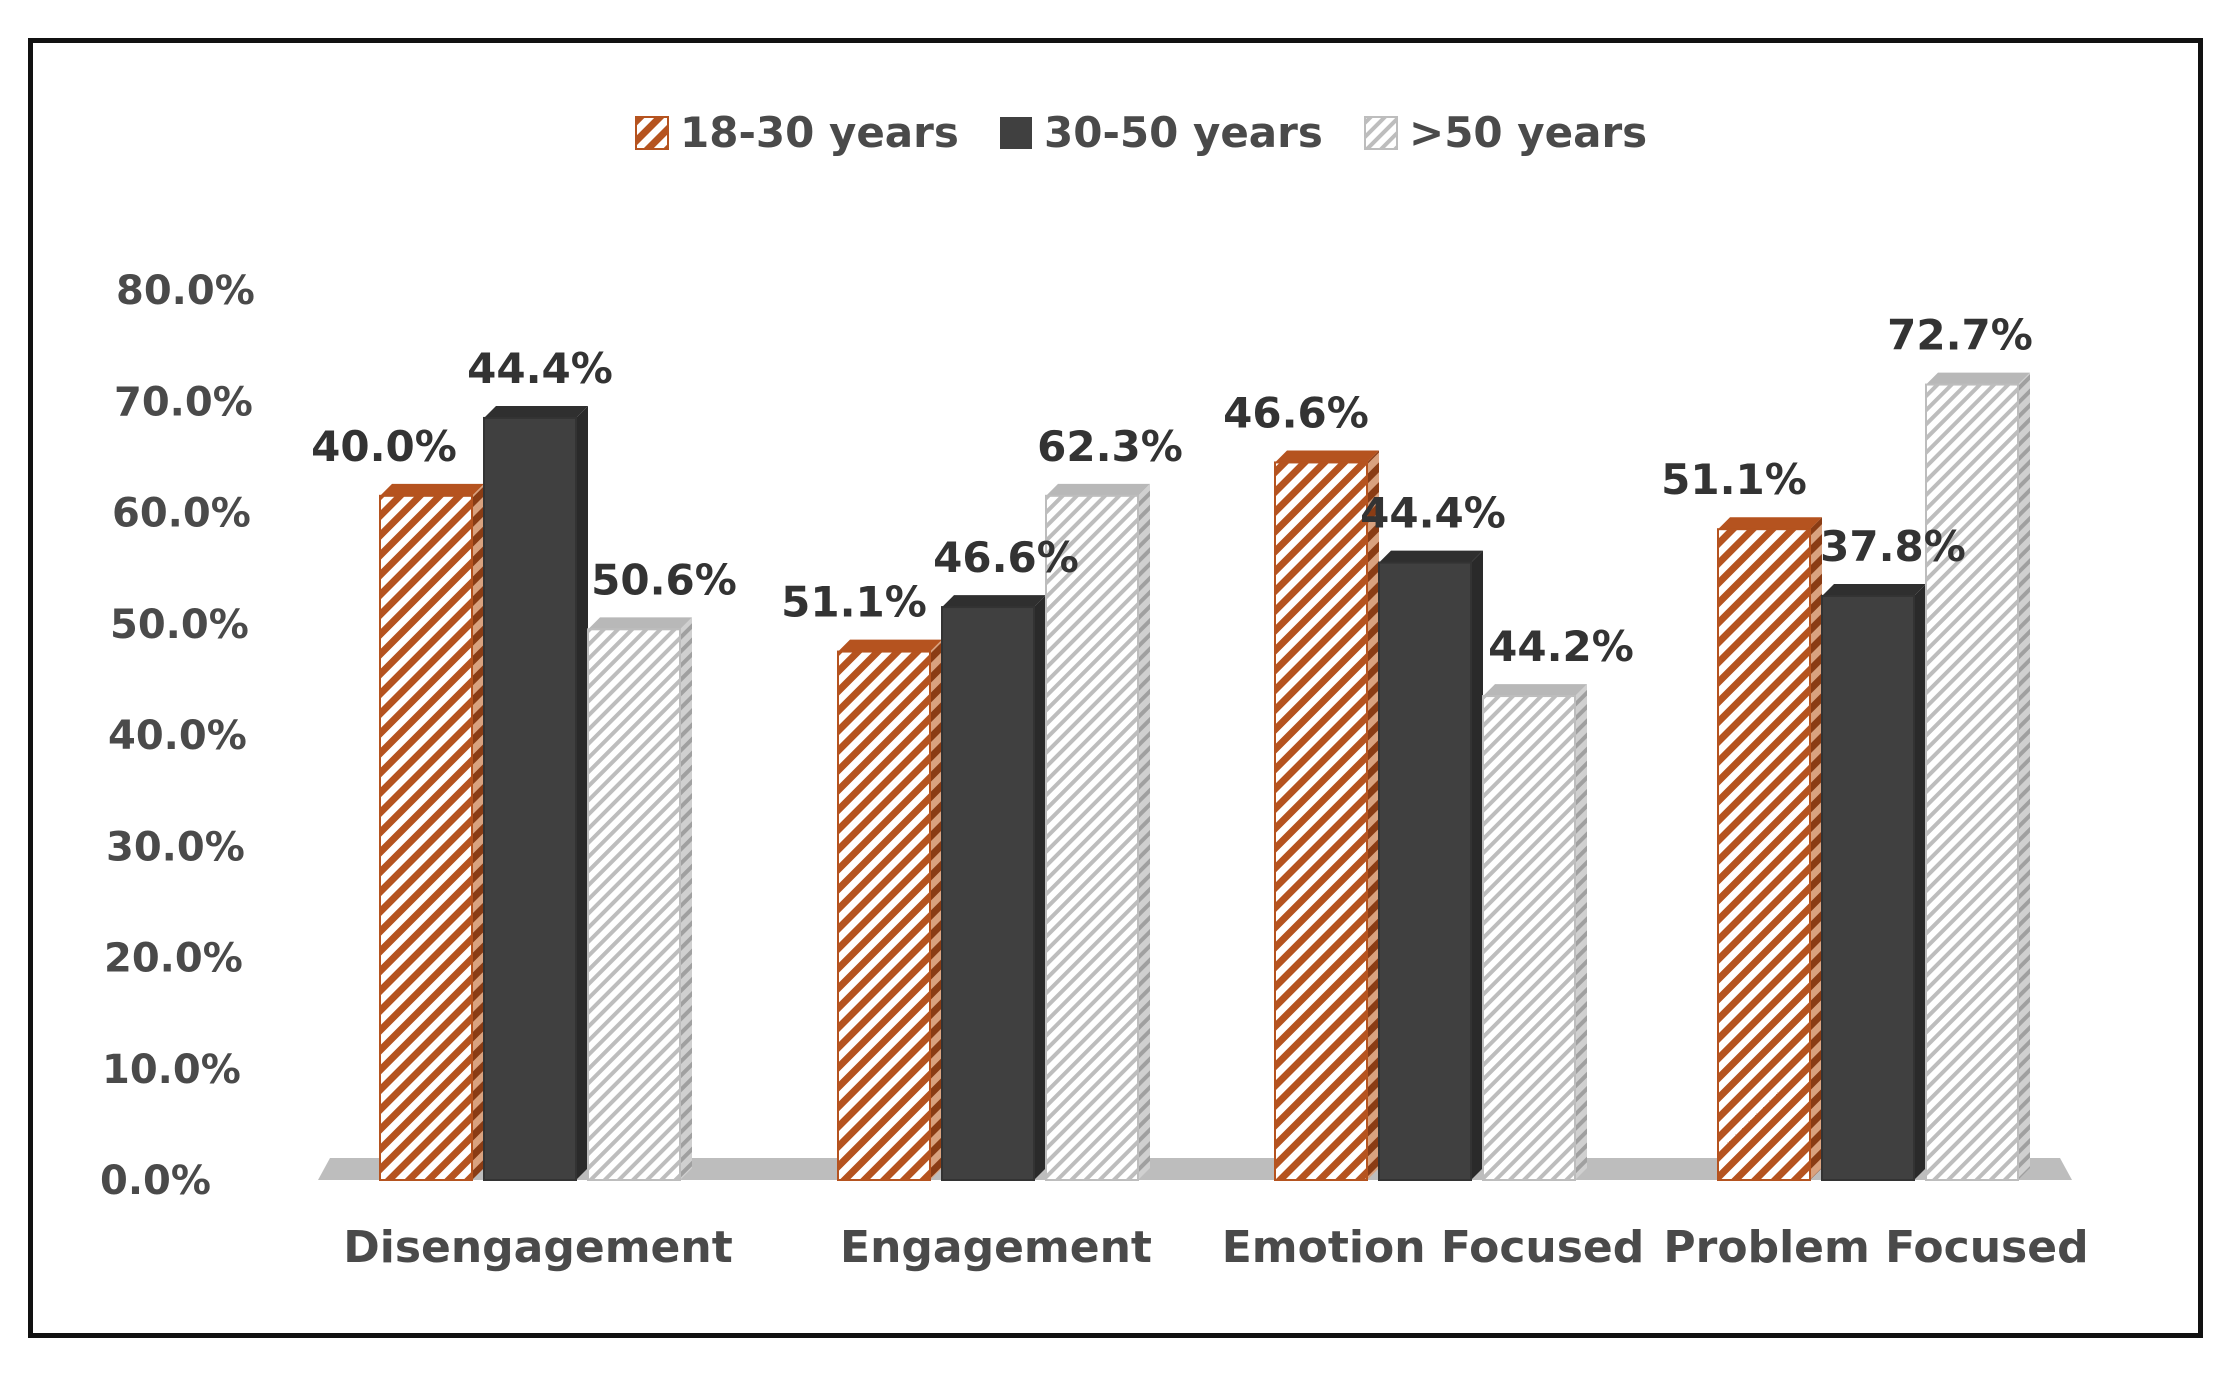 The image size is (2235, 1379). I want to click on data-label-problem-focused-30-50-years: 37.8%, so click(1893, 546).